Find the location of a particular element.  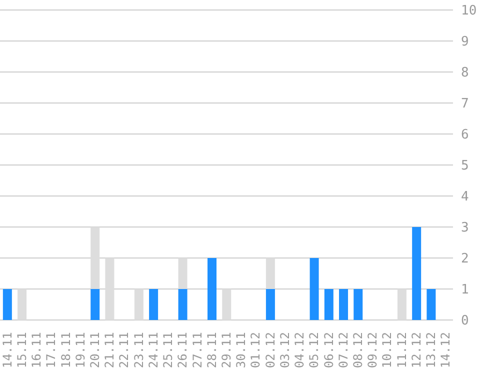

y-tick-label: 8 is located at coordinates (465, 73).